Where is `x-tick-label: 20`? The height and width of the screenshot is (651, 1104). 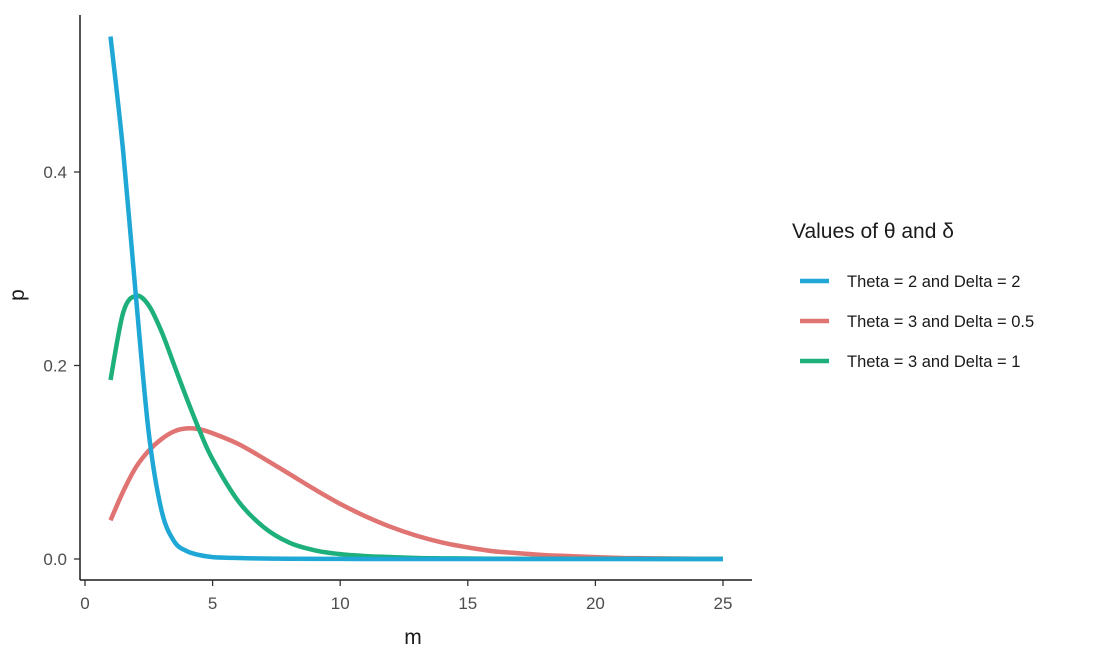 x-tick-label: 20 is located at coordinates (595, 603).